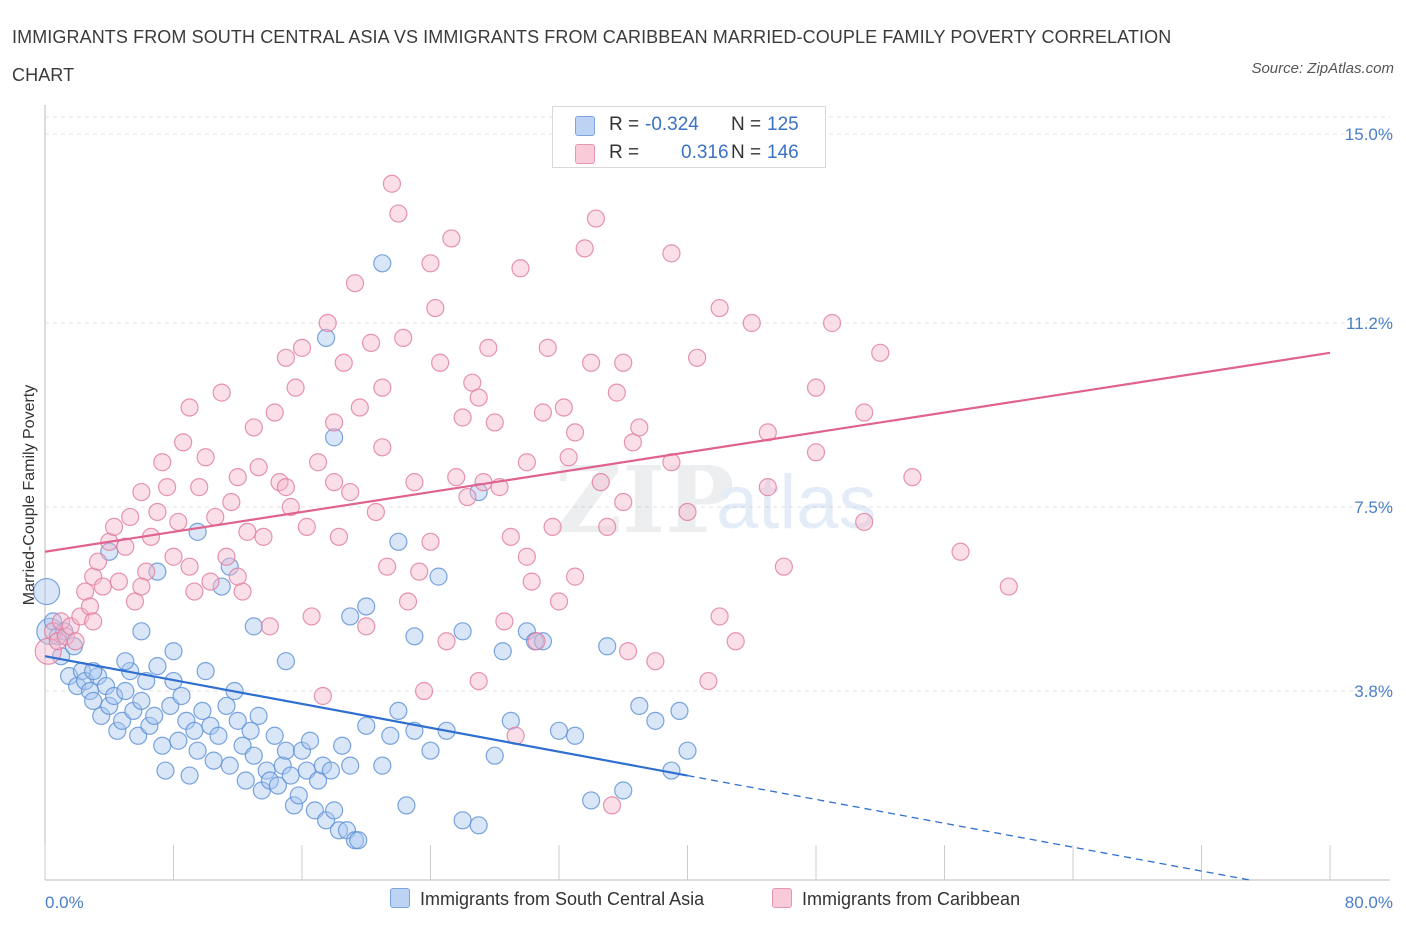 This screenshot has width=1406, height=930. What do you see at coordinates (644, 500) in the screenshot?
I see `svg-text: ZIP` at bounding box center [644, 500].